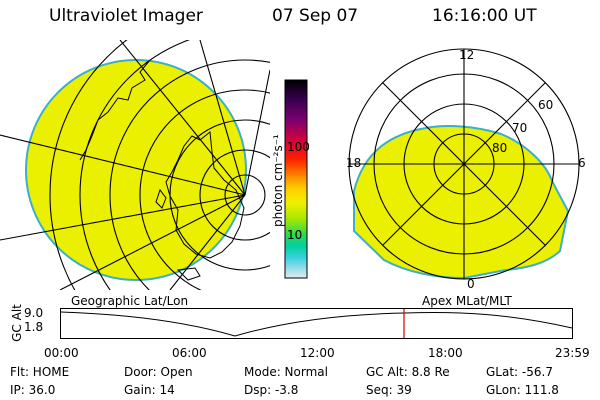  I want to click on mlat-label-70: 70, so click(520, 128).